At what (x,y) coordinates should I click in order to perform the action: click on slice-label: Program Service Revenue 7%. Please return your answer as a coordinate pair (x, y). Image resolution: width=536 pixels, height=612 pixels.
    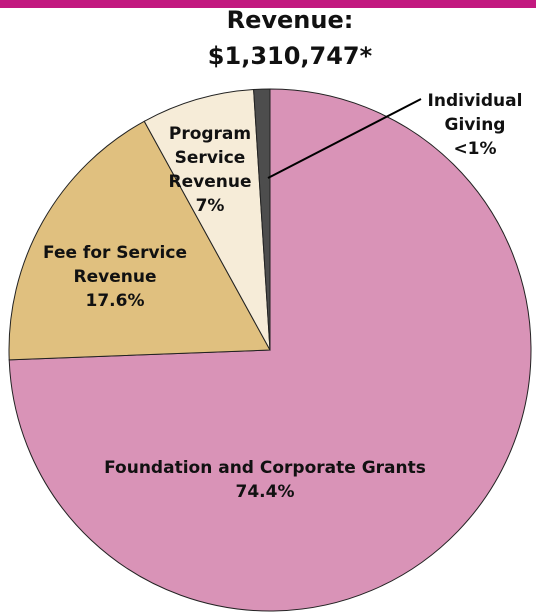
    Looking at the image, I should click on (210, 170).